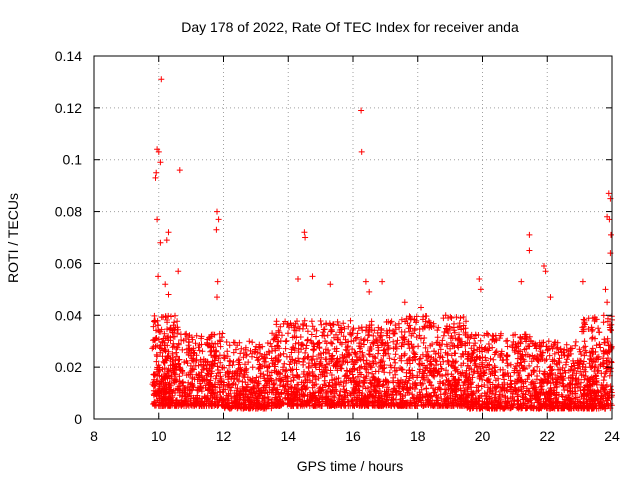 Image resolution: width=640 pixels, height=480 pixels. Describe the element at coordinates (68, 315) in the screenshot. I see `y-tick-label: 0.04` at that location.